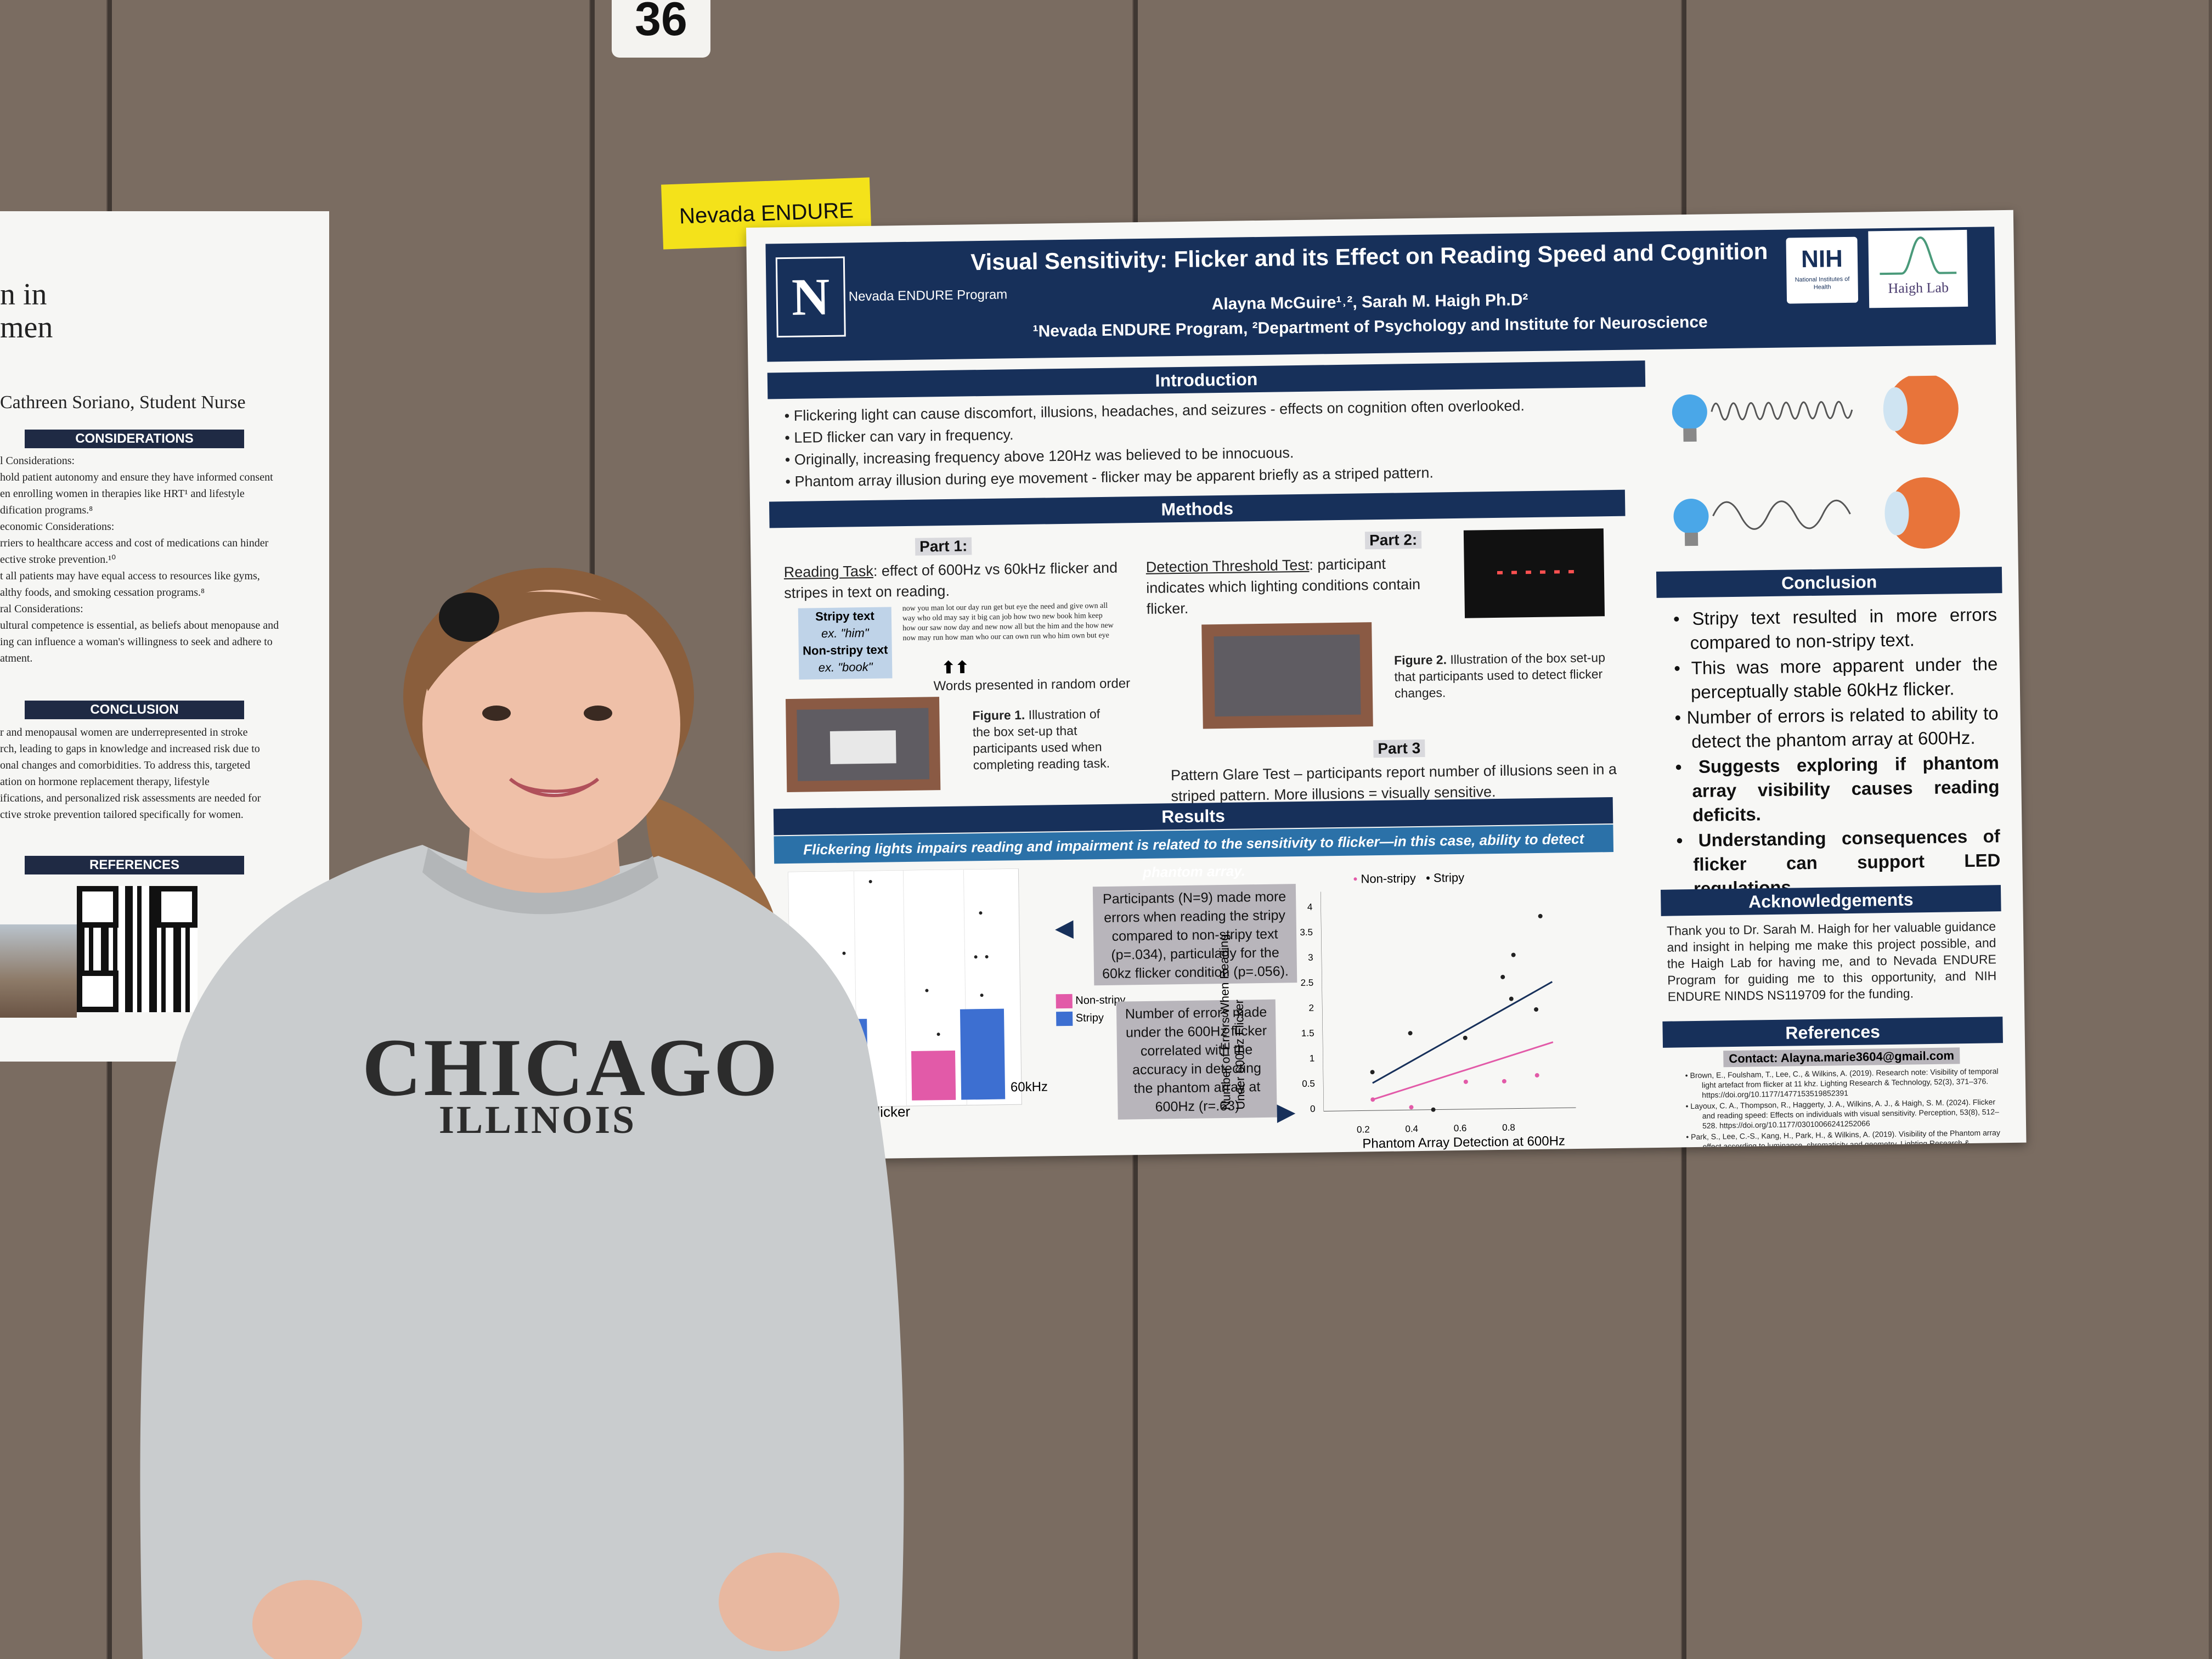 The height and width of the screenshot is (1659, 2212). Describe the element at coordinates (1065, 1002) in the screenshot. I see `legend-swatch-nonstripy` at that location.